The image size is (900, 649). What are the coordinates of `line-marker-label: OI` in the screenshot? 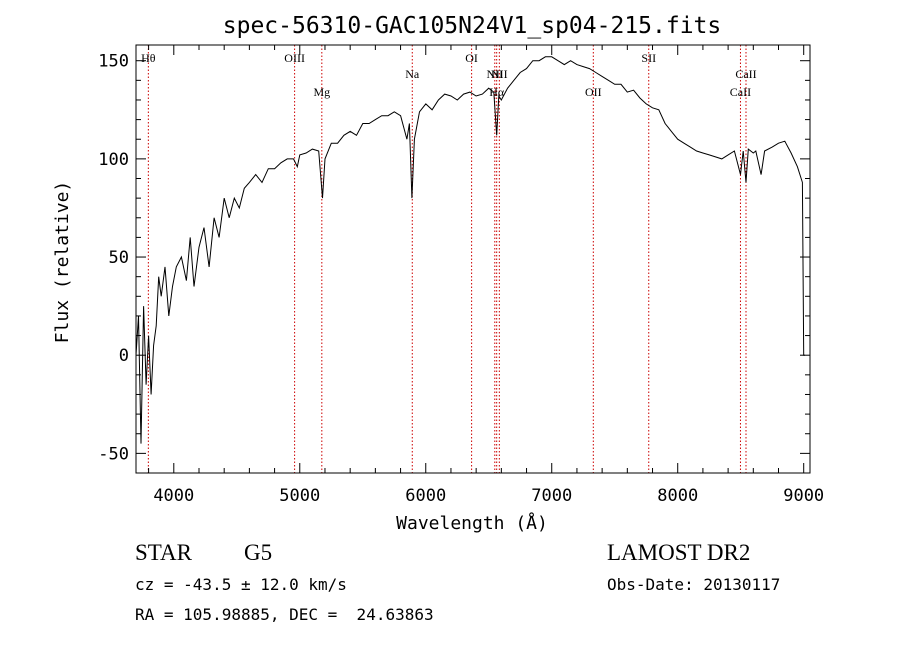 It's located at (471, 58).